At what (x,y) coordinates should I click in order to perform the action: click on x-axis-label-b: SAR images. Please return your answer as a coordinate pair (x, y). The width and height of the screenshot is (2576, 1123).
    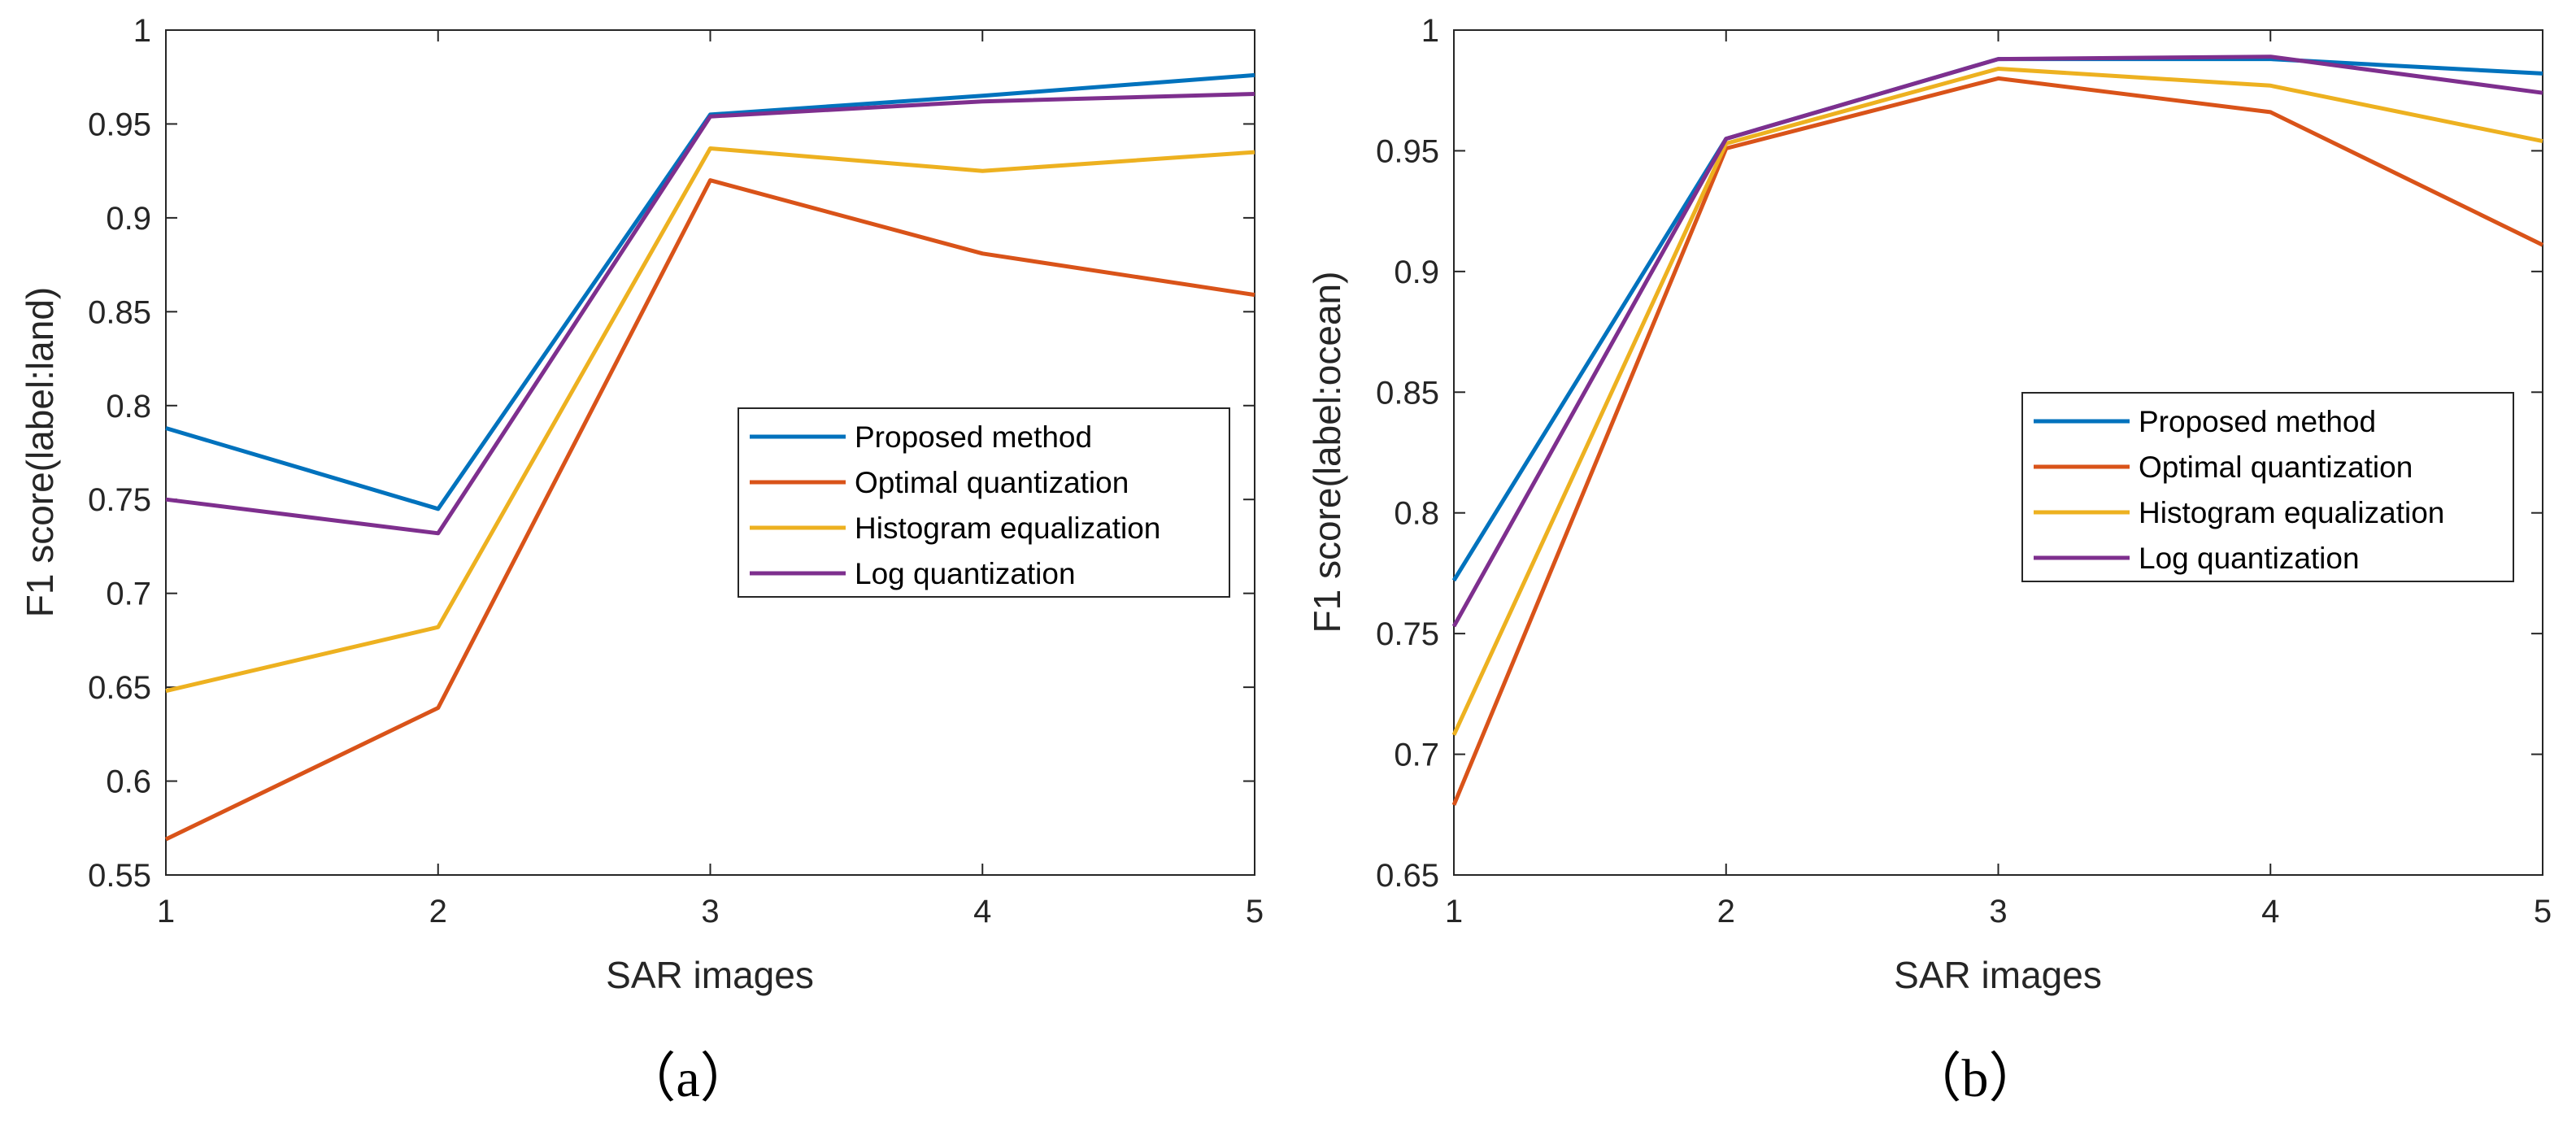
    Looking at the image, I should click on (1998, 975).